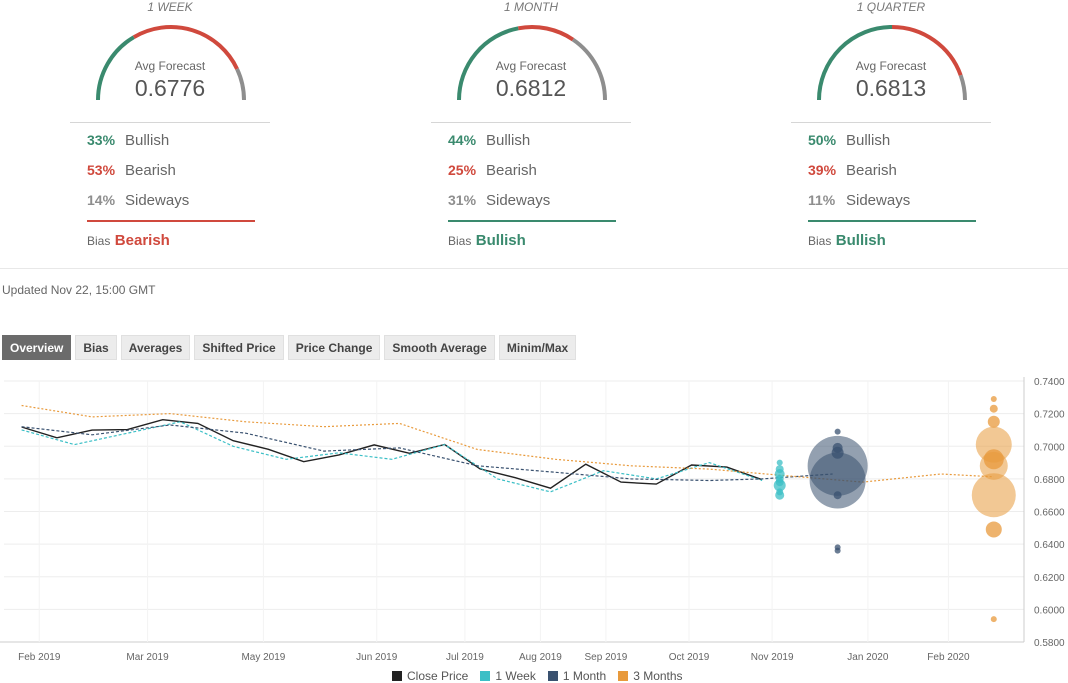 The width and height of the screenshot is (1068, 683). I want to click on y-tick-label: 0.6400, so click(1049, 545).